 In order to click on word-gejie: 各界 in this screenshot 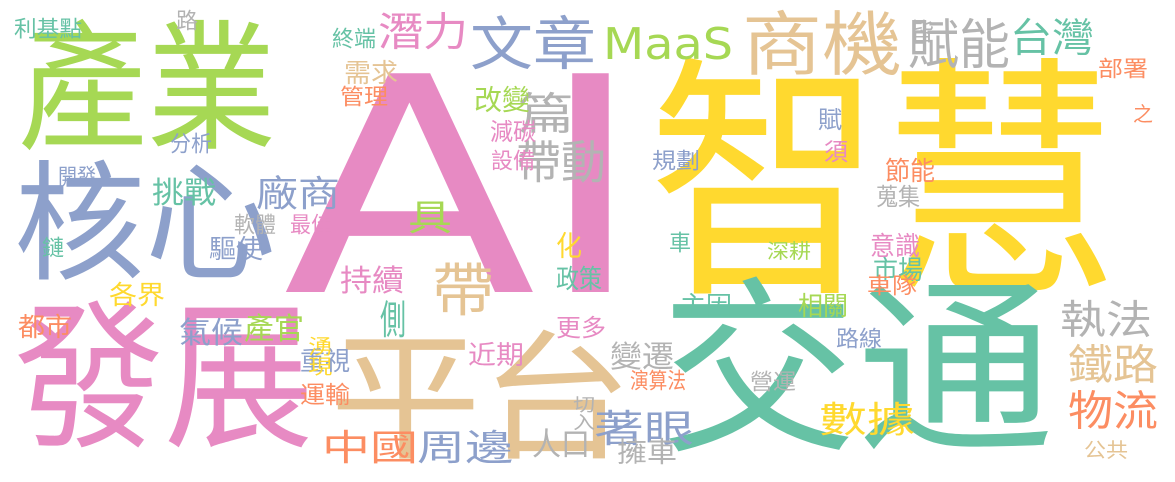, I will do `click(137, 295)`.